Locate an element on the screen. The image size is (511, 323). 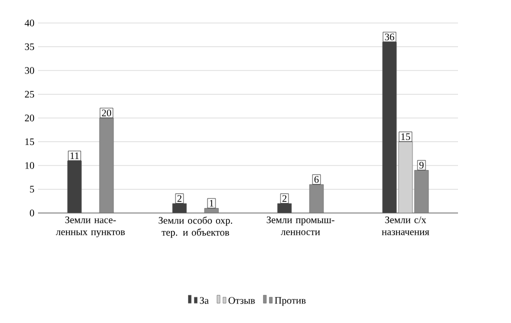
legend-label: Отзыв is located at coordinates (241, 300).